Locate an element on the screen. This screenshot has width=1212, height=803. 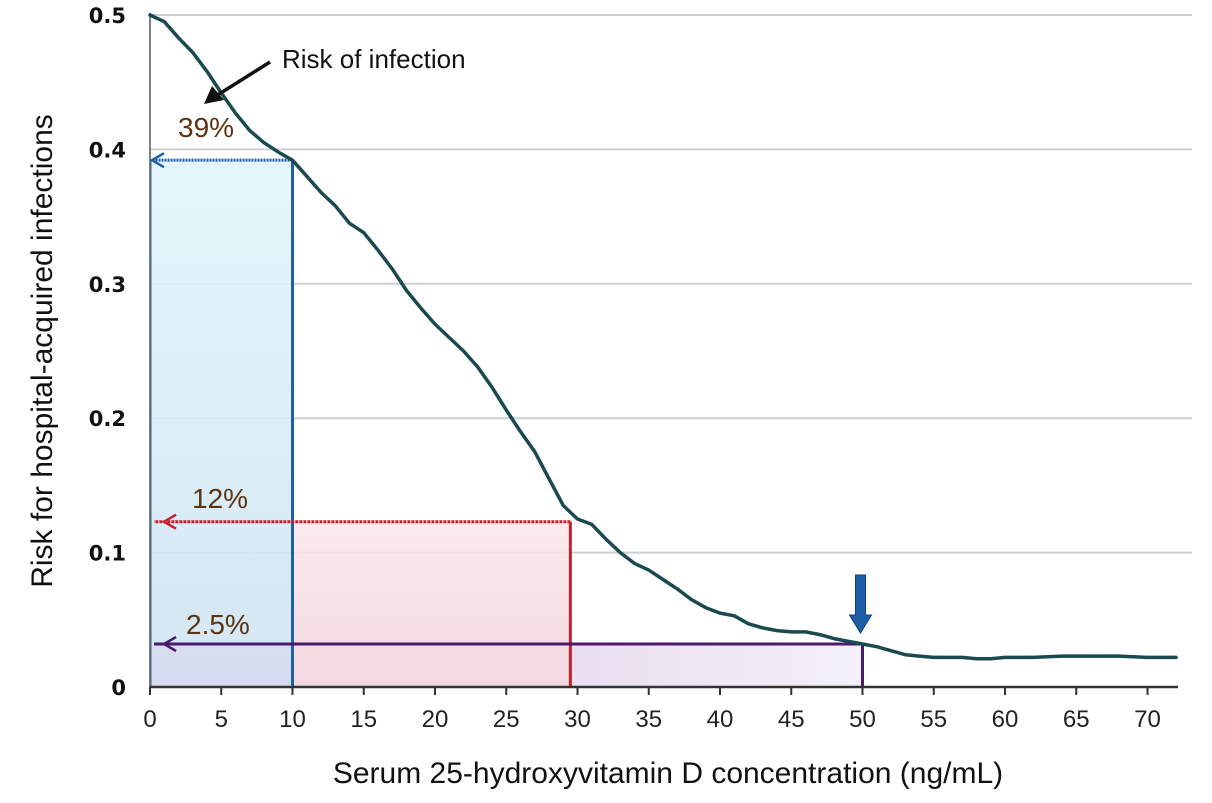
annotation-39: 39% is located at coordinates (206, 127).